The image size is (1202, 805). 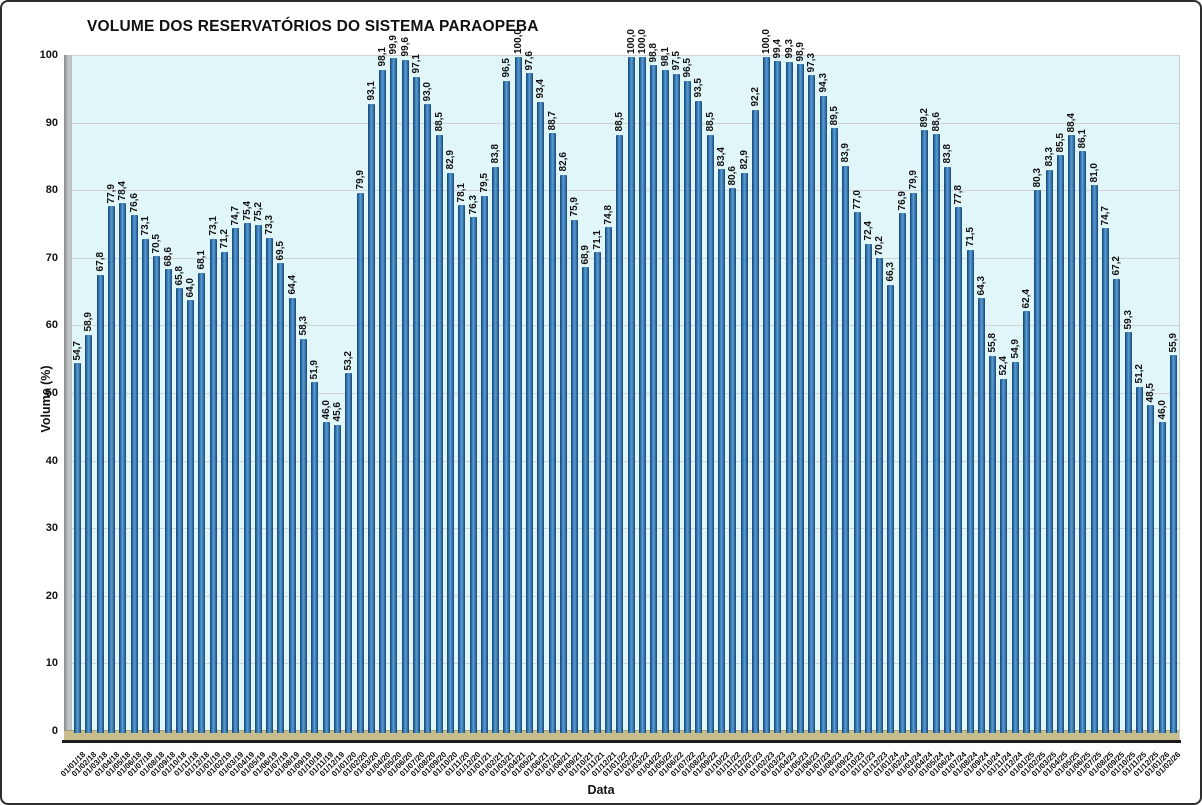 What do you see at coordinates (676, 61) in the screenshot?
I see `bar-value-label: 97,5` at bounding box center [676, 61].